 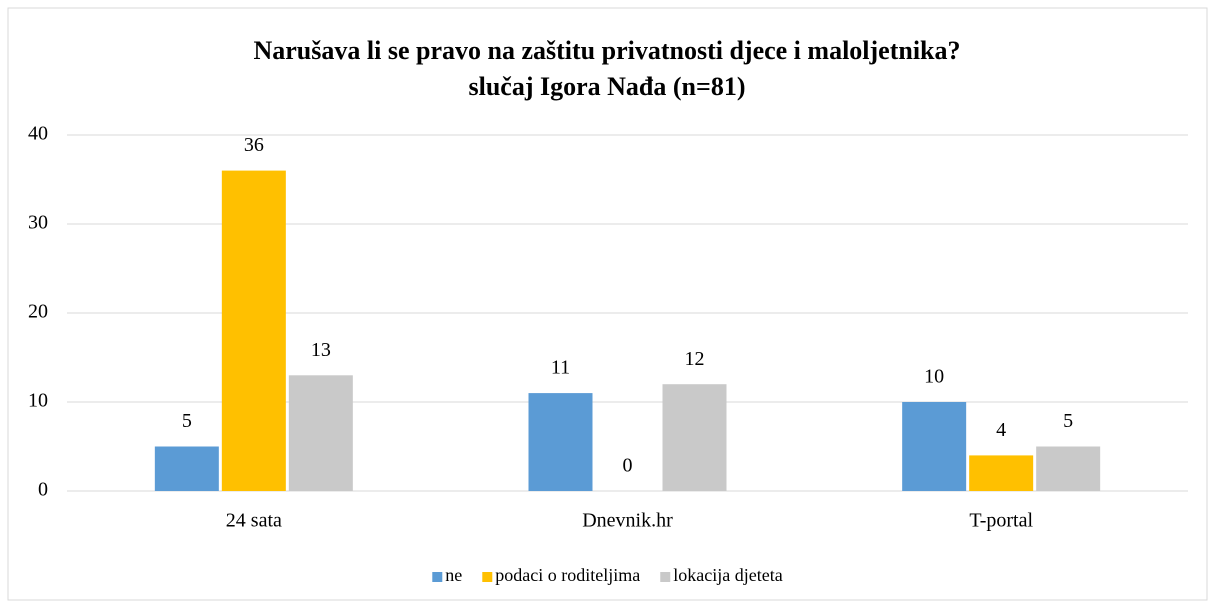 I want to click on legend-label: lokacija djeteta, so click(x=727, y=575).